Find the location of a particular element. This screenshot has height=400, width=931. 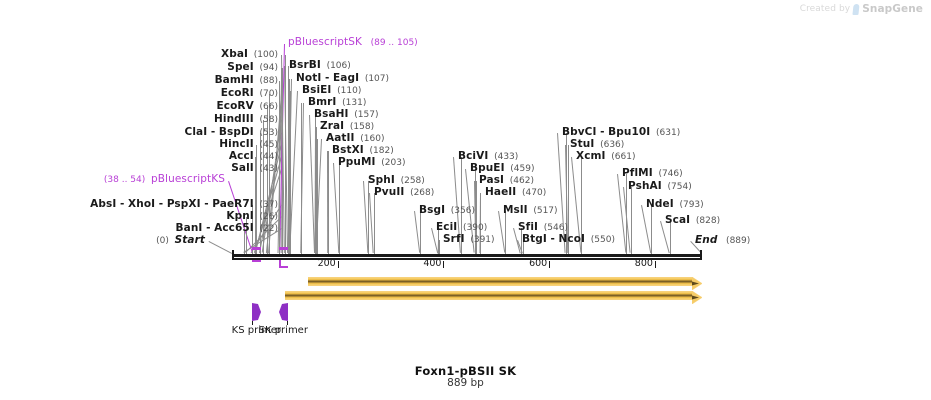

feature-label-pbluescriptks: (38 .. 54) pBluescriptKS is located at coordinates (112, 180).